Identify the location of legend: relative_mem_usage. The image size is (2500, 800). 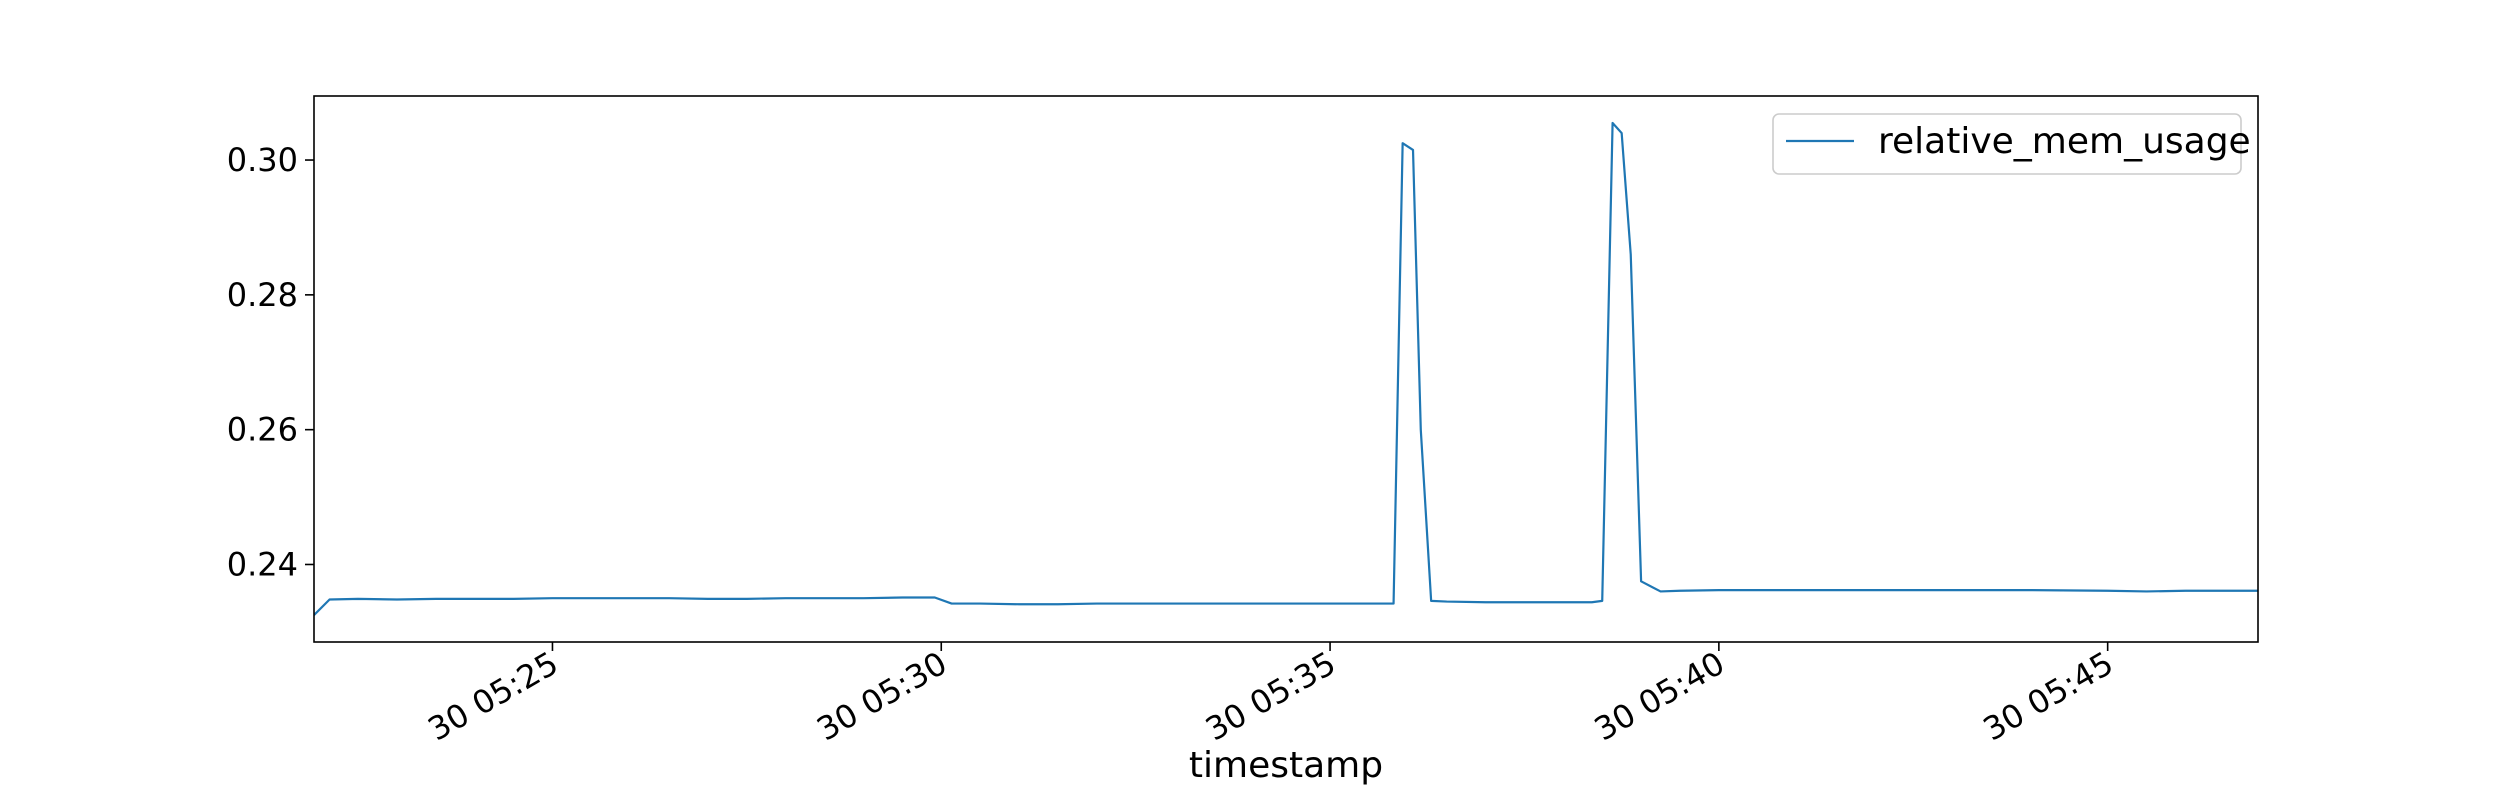
(2011, 144).